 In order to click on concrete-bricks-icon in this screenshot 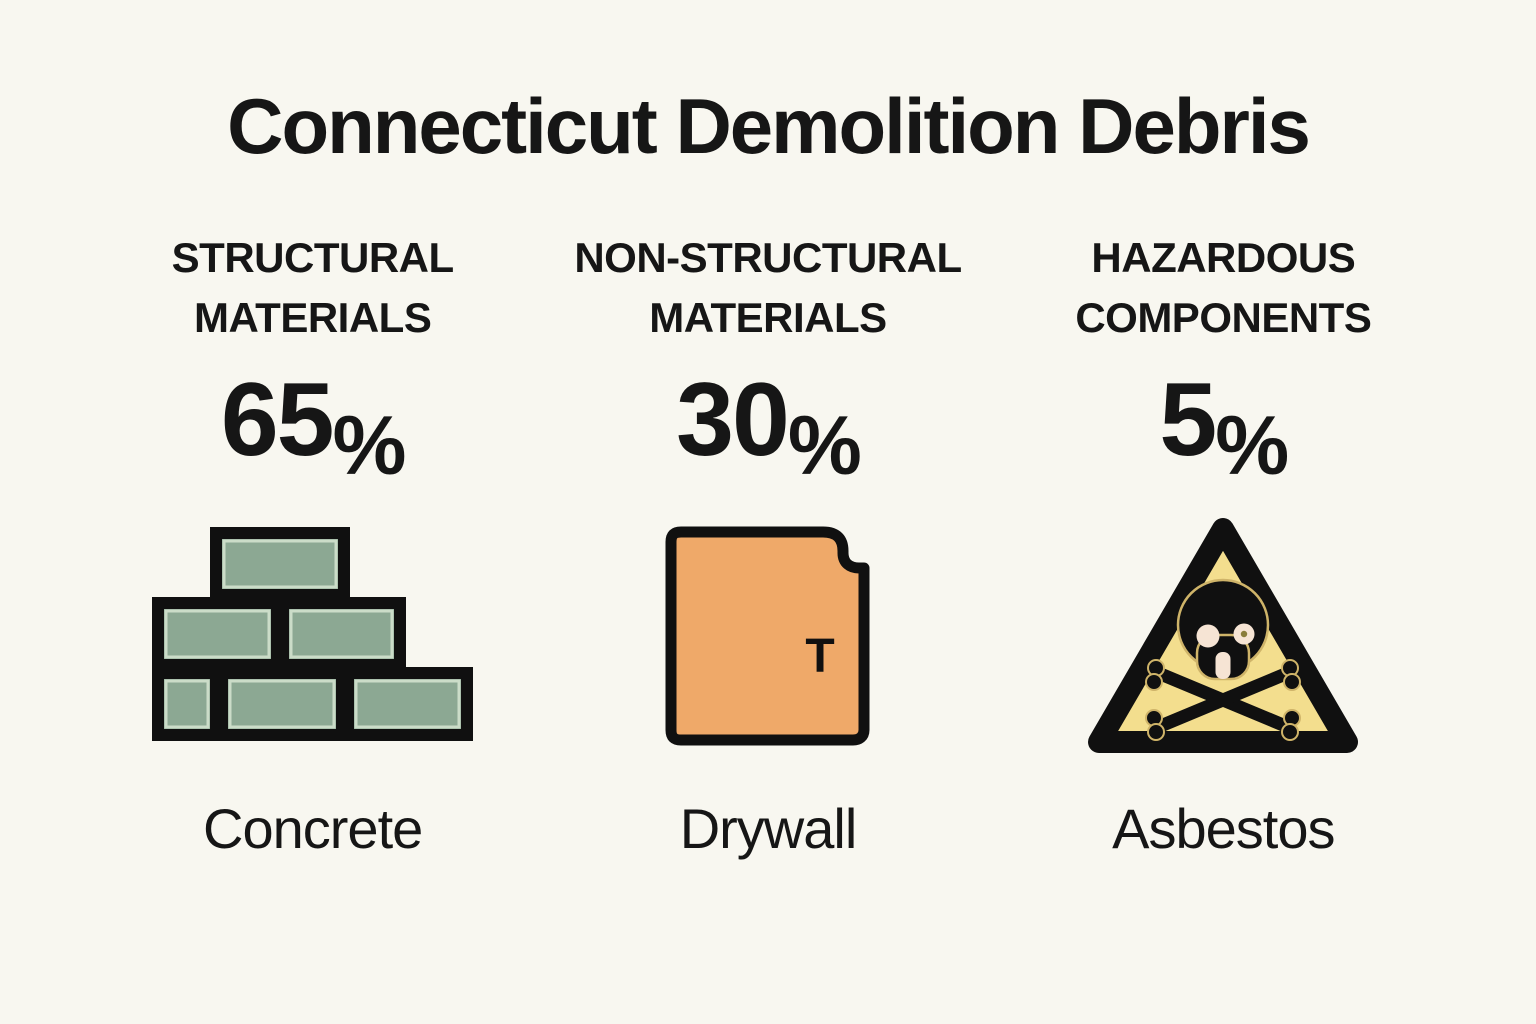, I will do `click(312, 633)`.